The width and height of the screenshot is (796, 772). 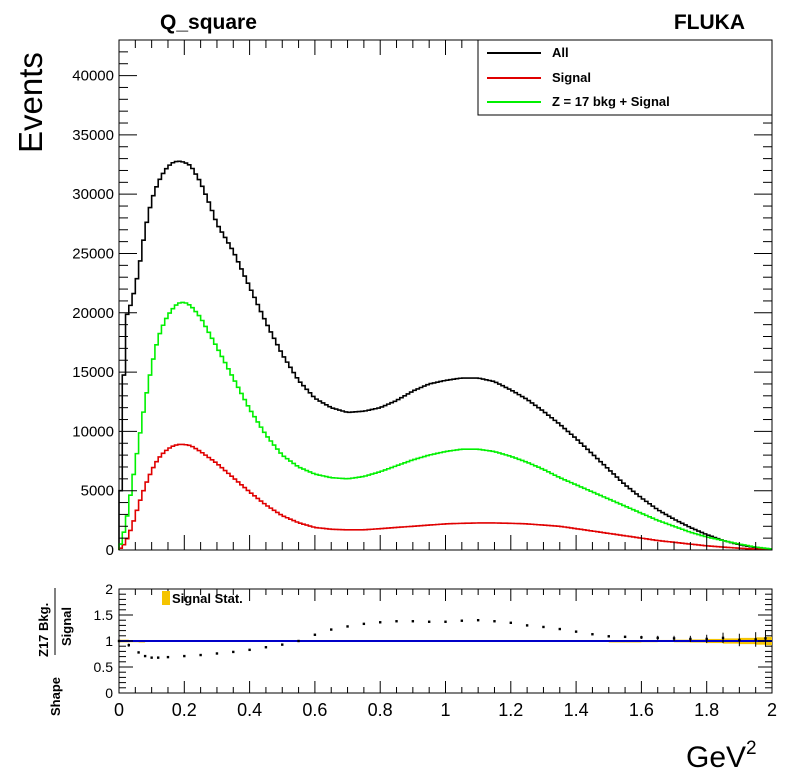 I want to click on x-tick-label: 1.4, so click(x=576, y=710).